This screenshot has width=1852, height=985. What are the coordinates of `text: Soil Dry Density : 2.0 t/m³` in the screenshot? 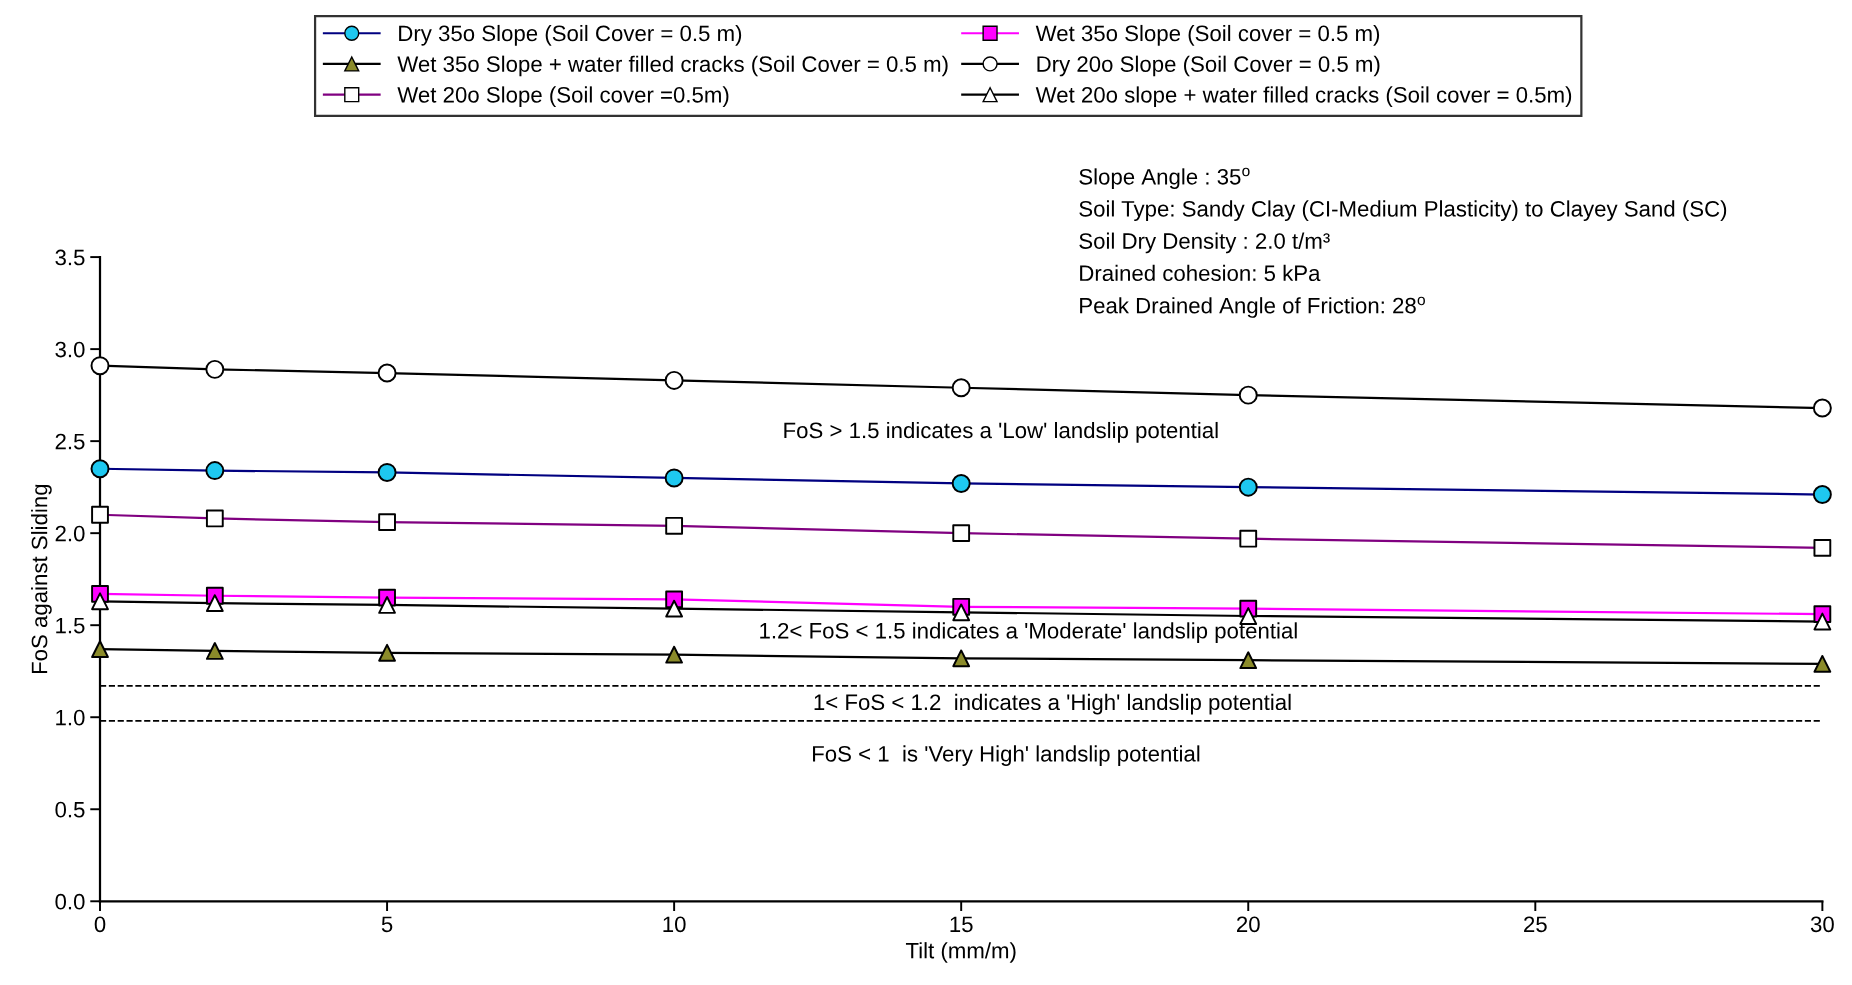 It's located at (1204, 243).